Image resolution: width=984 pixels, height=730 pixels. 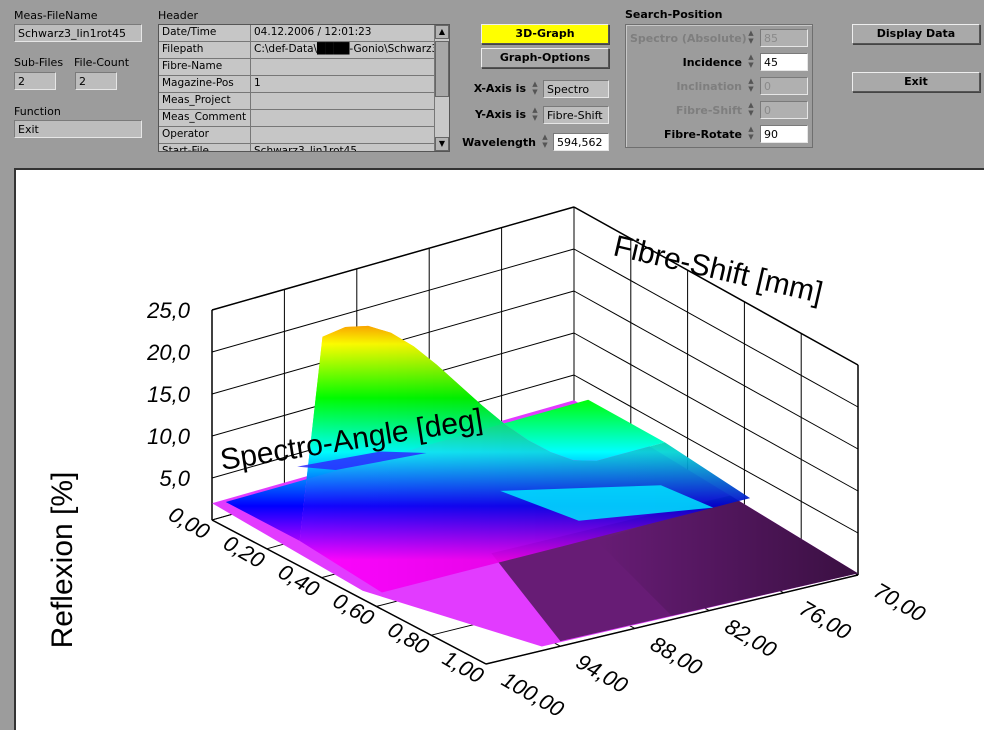 I want to click on spectro-tick-label: 0,60, so click(x=354, y=609).